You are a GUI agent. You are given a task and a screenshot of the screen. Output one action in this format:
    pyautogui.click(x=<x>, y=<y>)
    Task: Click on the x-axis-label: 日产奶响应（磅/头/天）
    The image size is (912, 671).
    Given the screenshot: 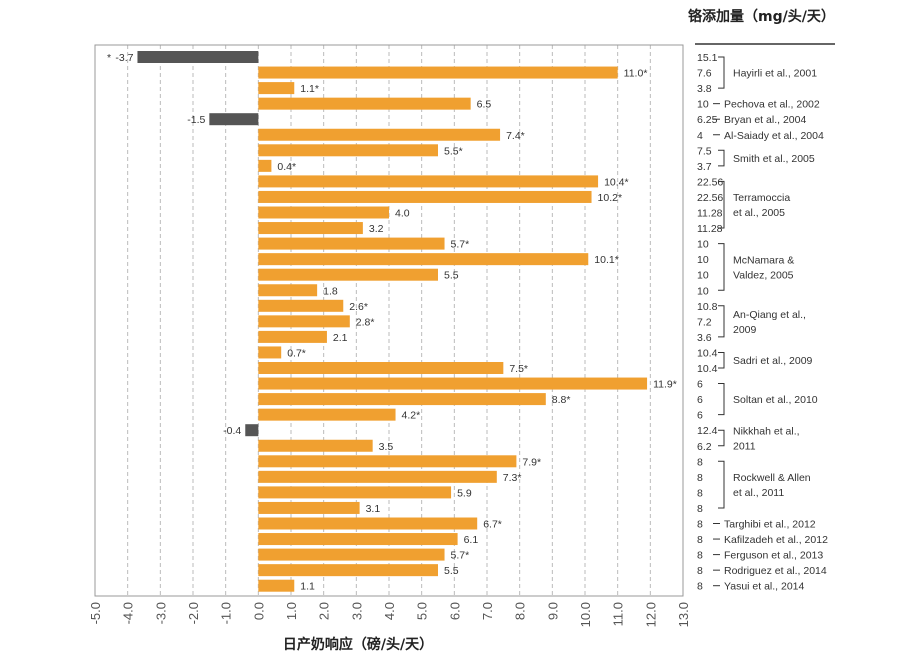 What is the action you would take?
    pyautogui.click(x=358, y=645)
    